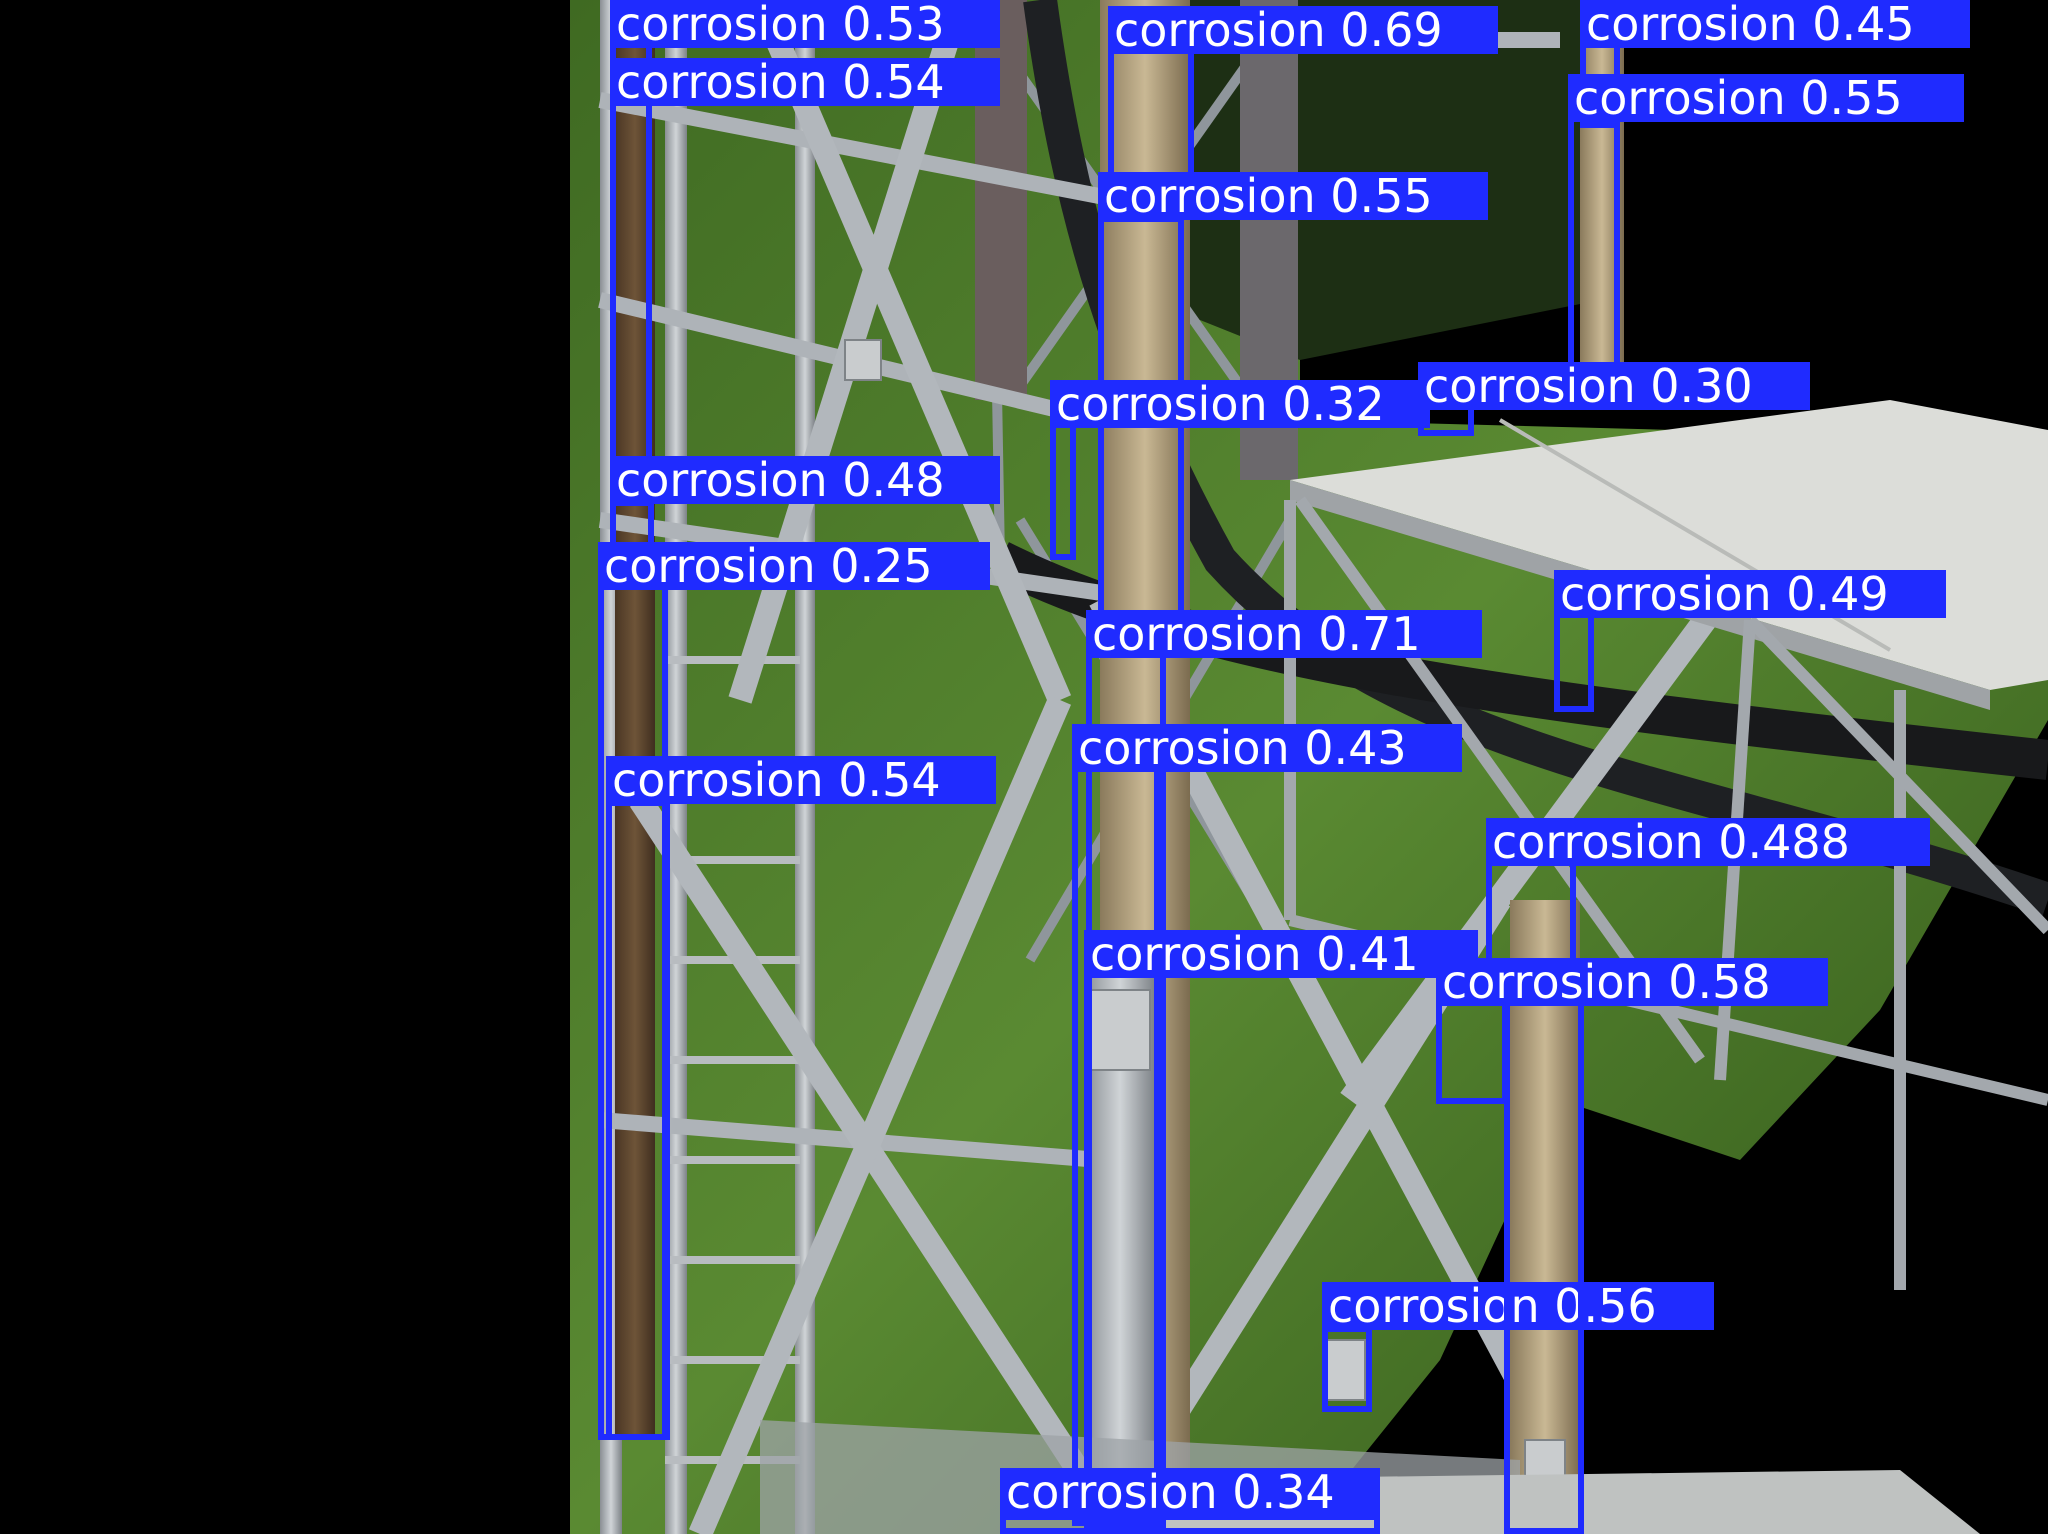 The width and height of the screenshot is (2048, 1534). Describe the element at coordinates (1766, 98) in the screenshot. I see `detection-label-5: corrosion 0.55` at that location.